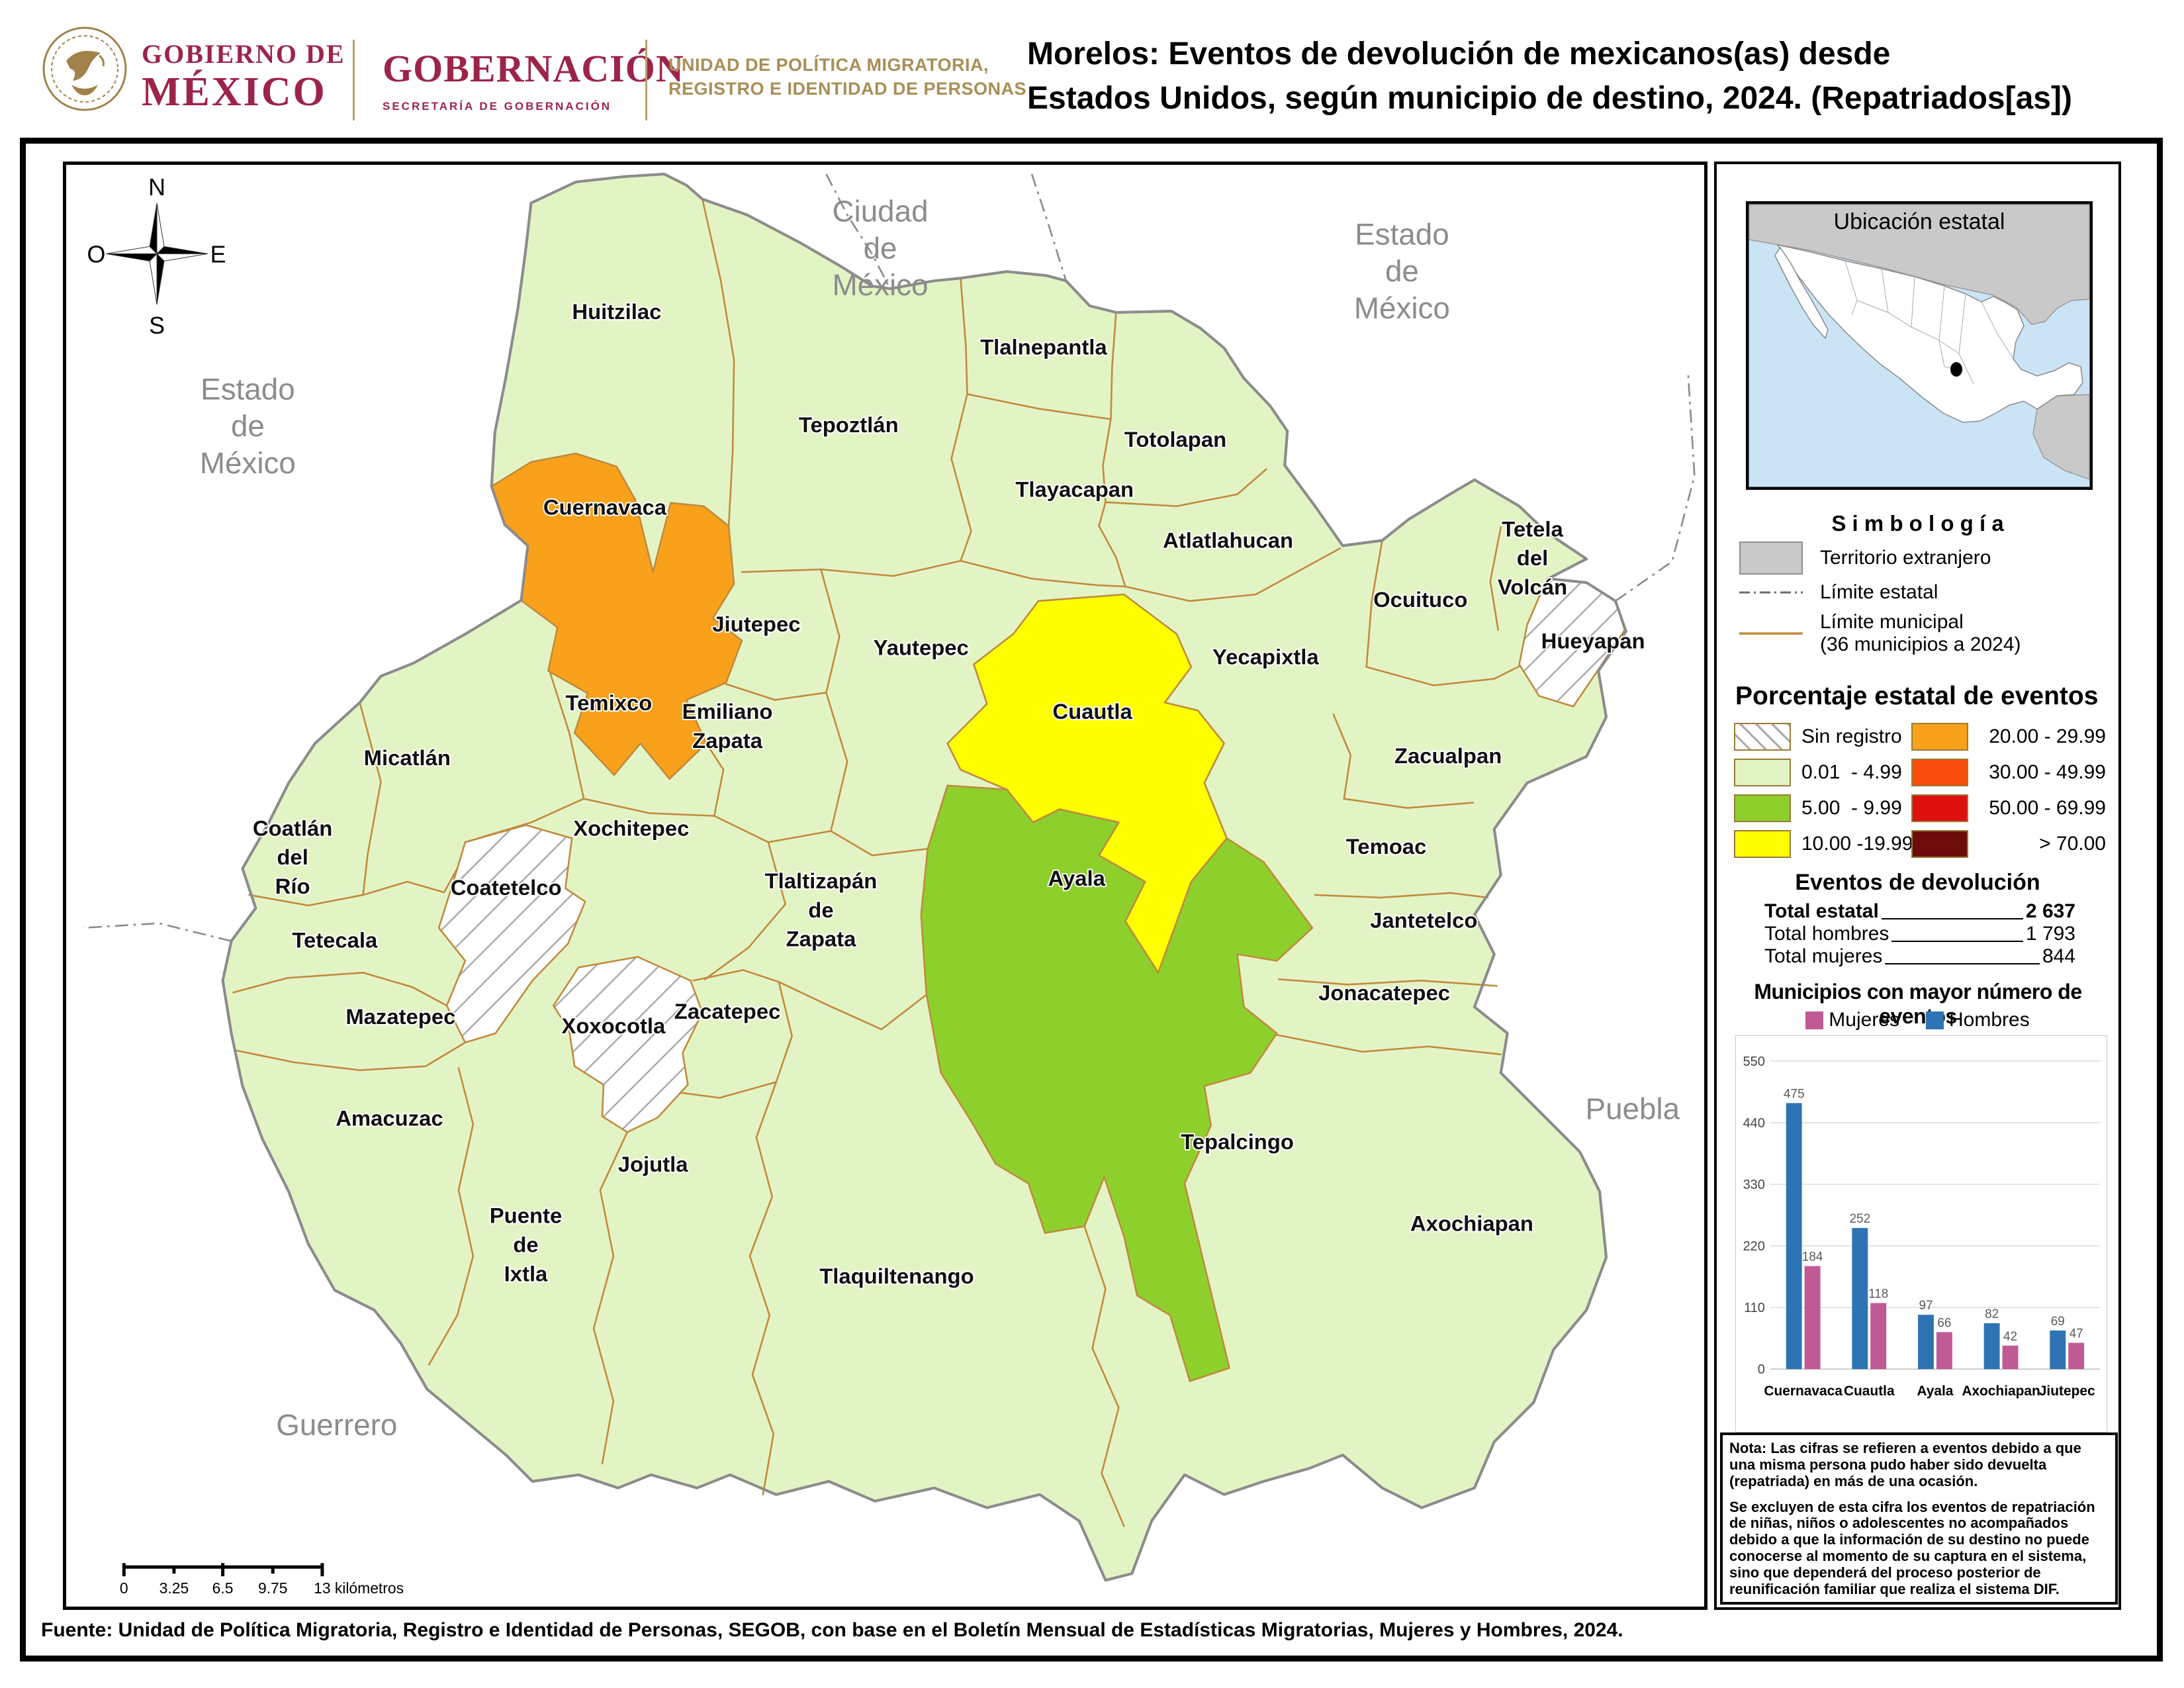 The width and height of the screenshot is (2184, 1688). Describe the element at coordinates (2048, 808) in the screenshot. I see `legend-label: 50.00 - 69.99` at that location.